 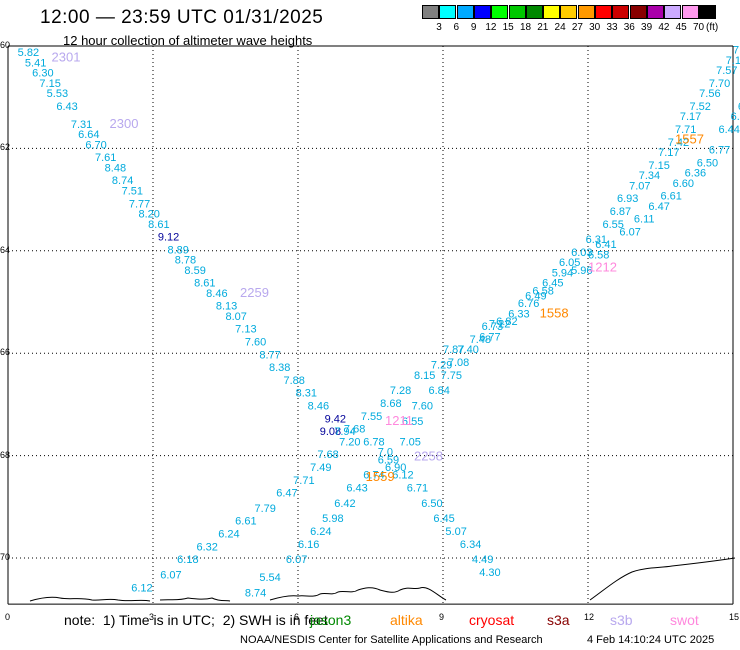 What do you see at coordinates (254, 292) in the screenshot?
I see `pass-time-label: 2259` at bounding box center [254, 292].